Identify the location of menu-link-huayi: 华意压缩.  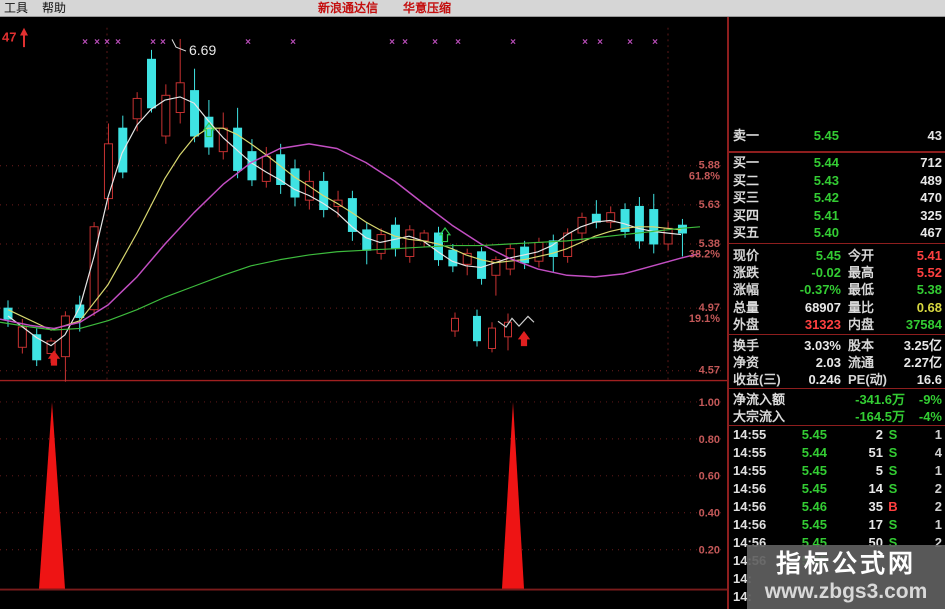
(427, 8).